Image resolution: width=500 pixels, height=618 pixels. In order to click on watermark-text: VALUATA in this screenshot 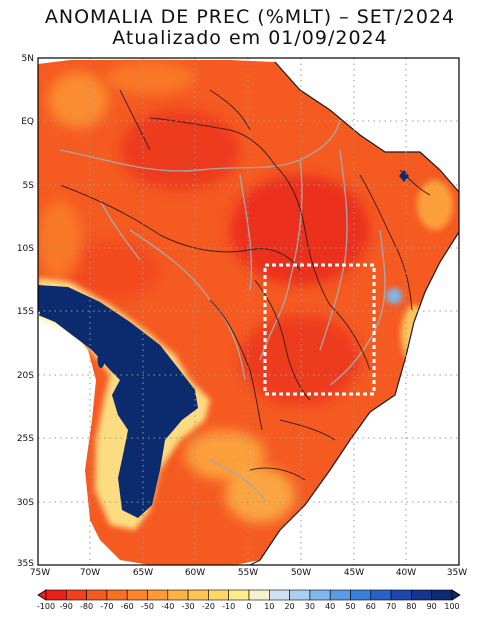, I will do `click(374, 535)`.